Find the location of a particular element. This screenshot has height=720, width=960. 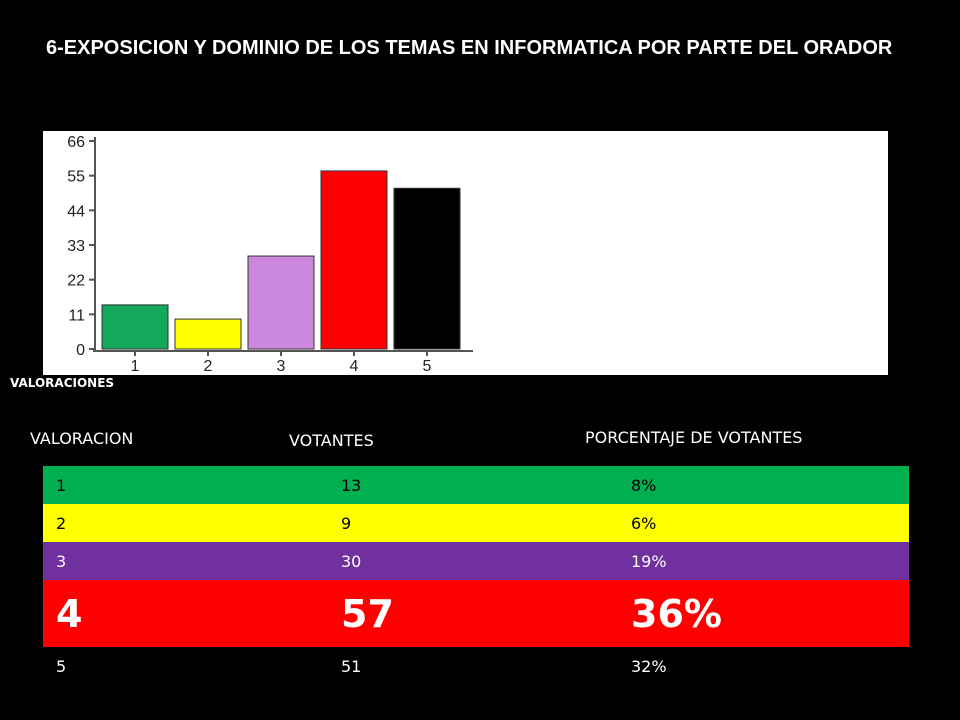

cell-porcentaje: 32% is located at coordinates (649, 666).